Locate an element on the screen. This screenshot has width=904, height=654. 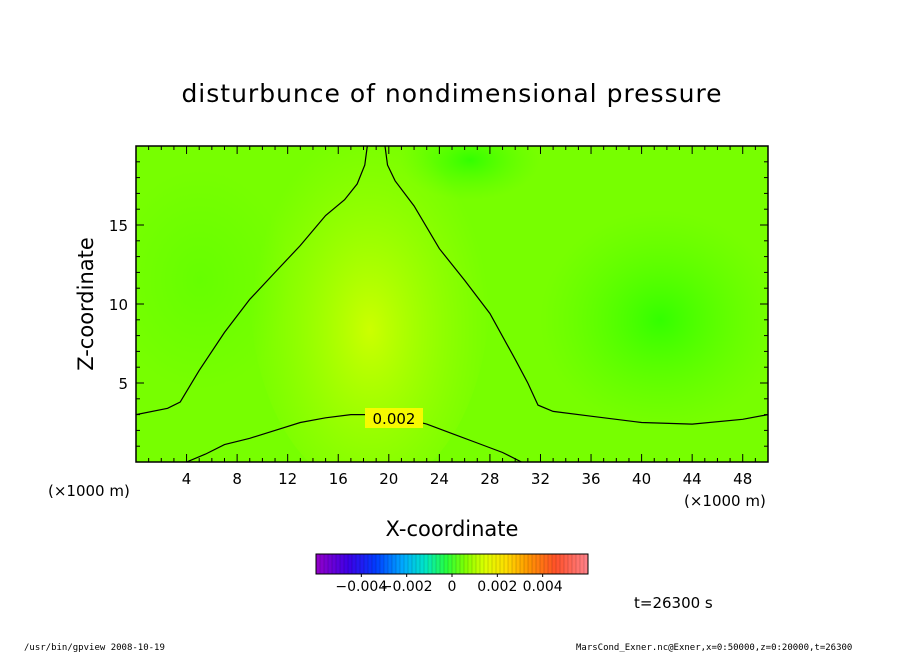
y-tick-label-0: 5 is located at coordinates (123, 384).